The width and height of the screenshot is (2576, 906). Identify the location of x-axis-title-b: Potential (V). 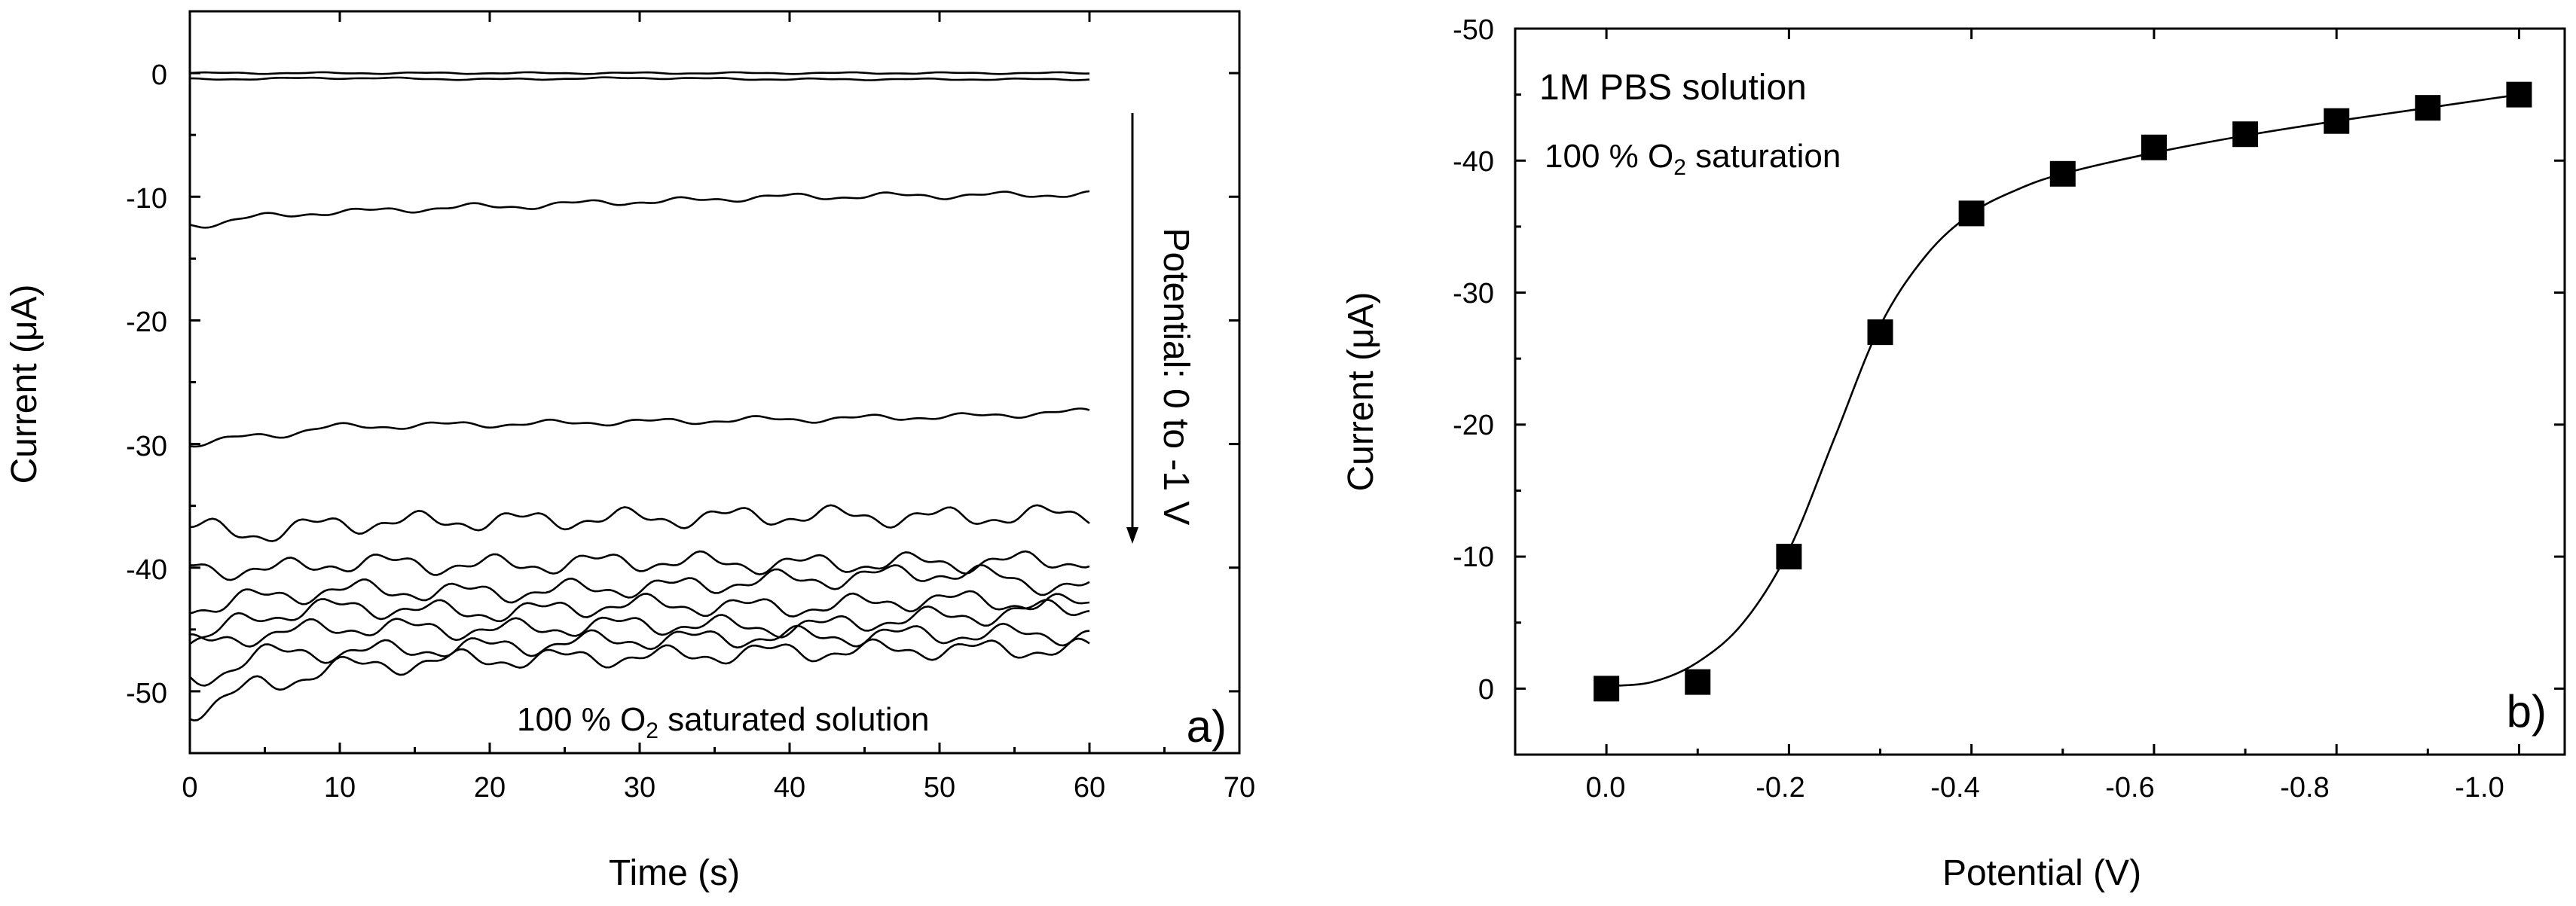
(2041, 873).